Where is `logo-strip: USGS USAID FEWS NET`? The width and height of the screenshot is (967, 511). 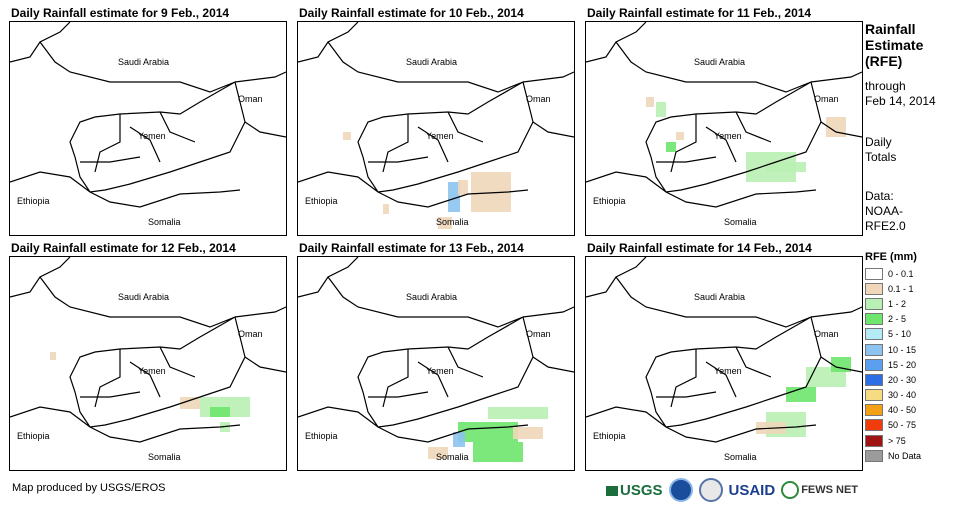 logo-strip: USGS USAID FEWS NET is located at coordinates (732, 490).